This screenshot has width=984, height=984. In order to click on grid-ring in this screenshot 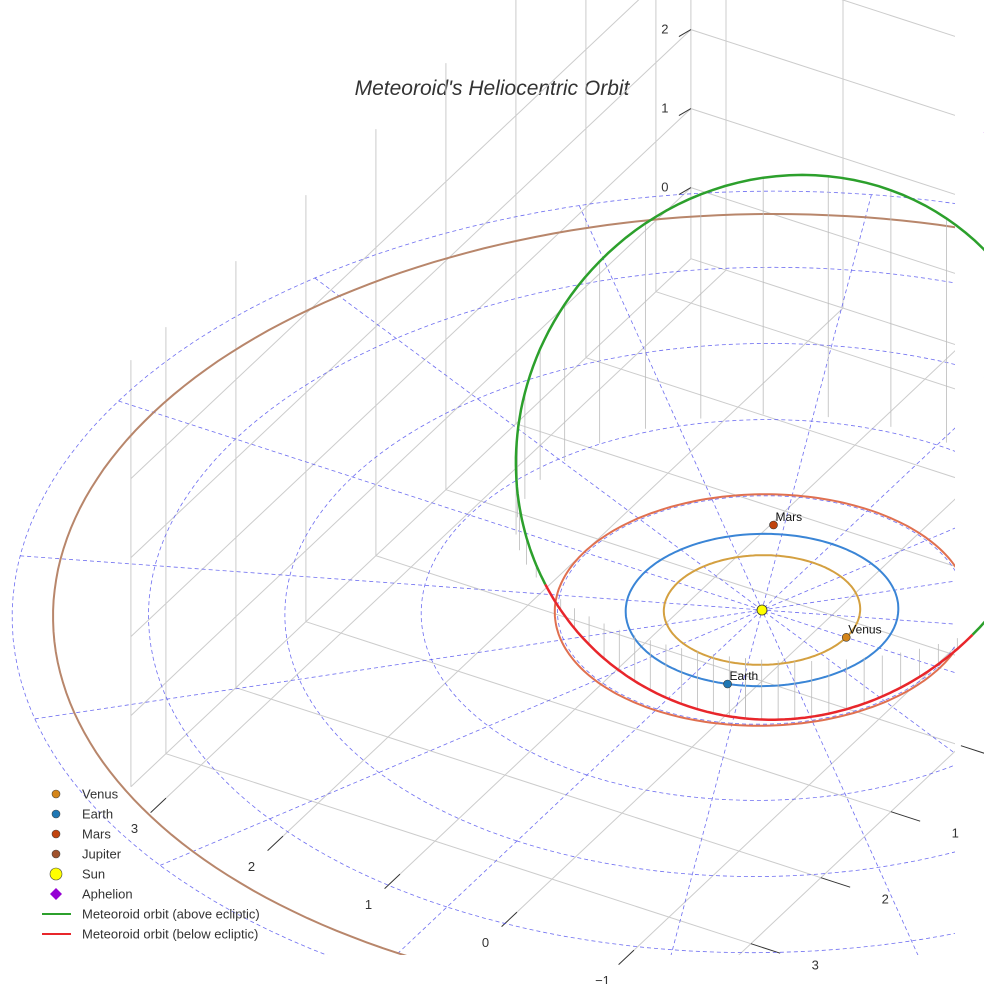, I will do `click(756, 610)`.